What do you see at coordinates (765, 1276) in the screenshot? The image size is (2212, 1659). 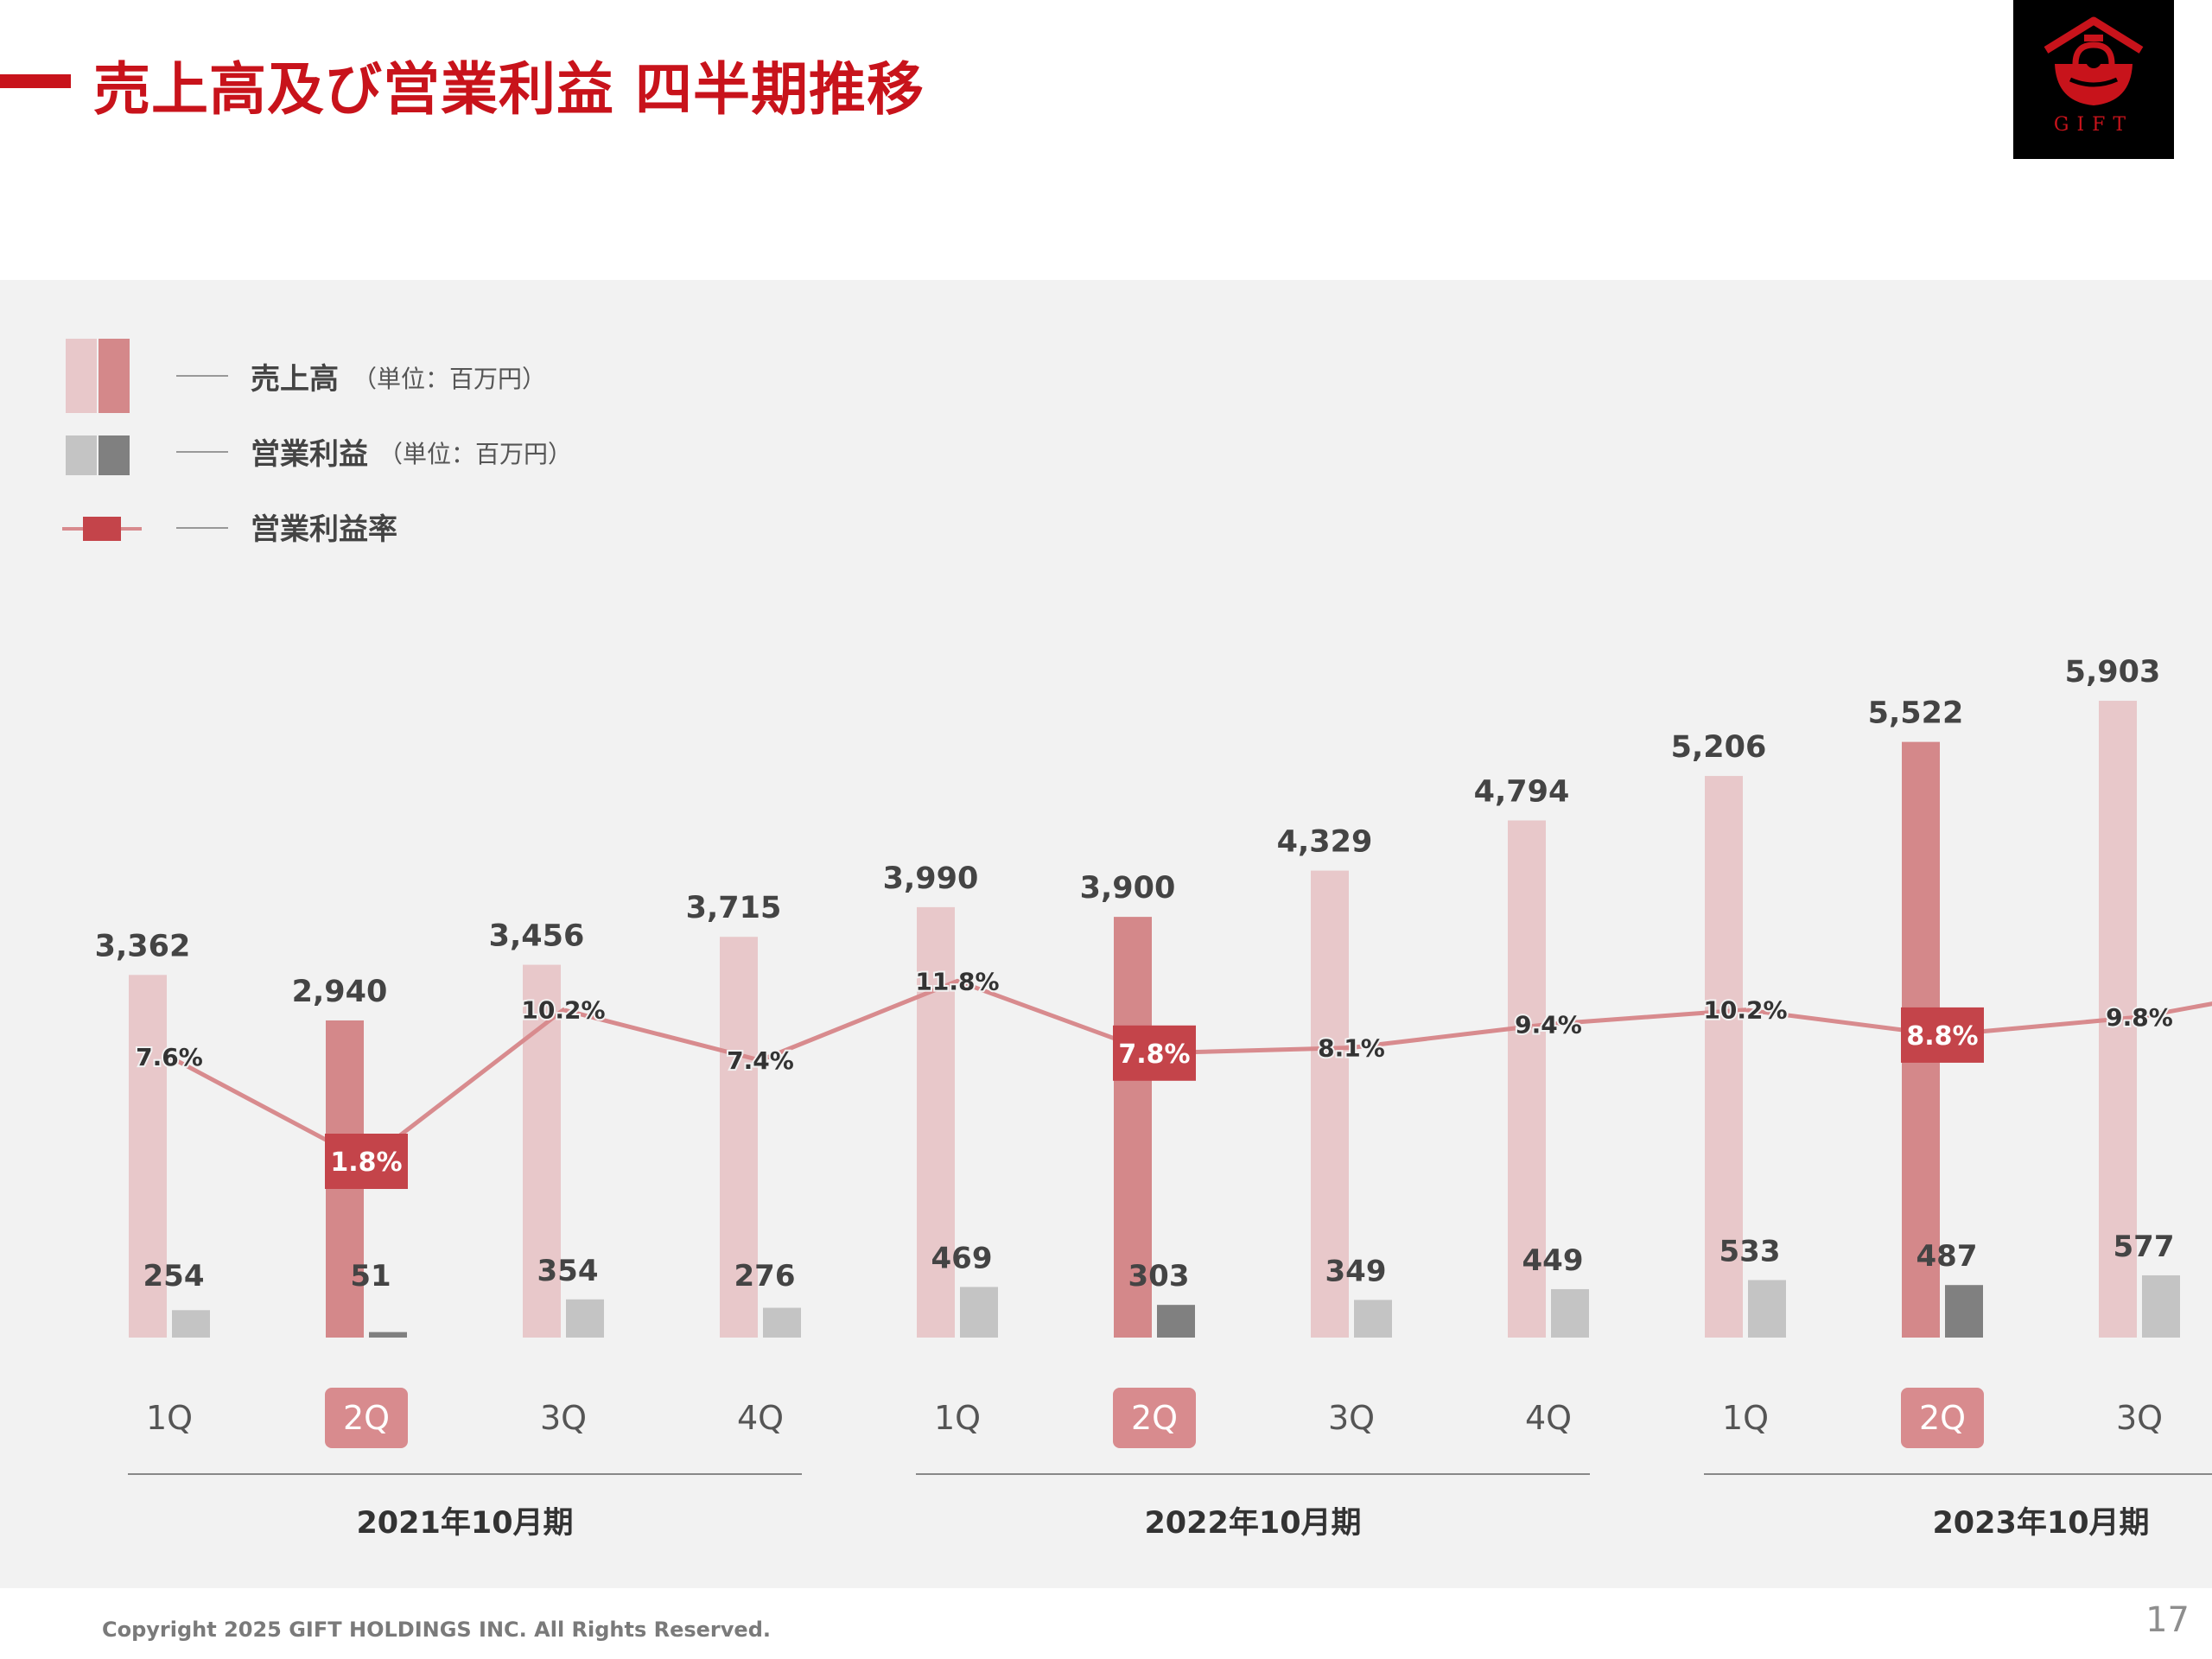 I see `profit-value-label: 276` at bounding box center [765, 1276].